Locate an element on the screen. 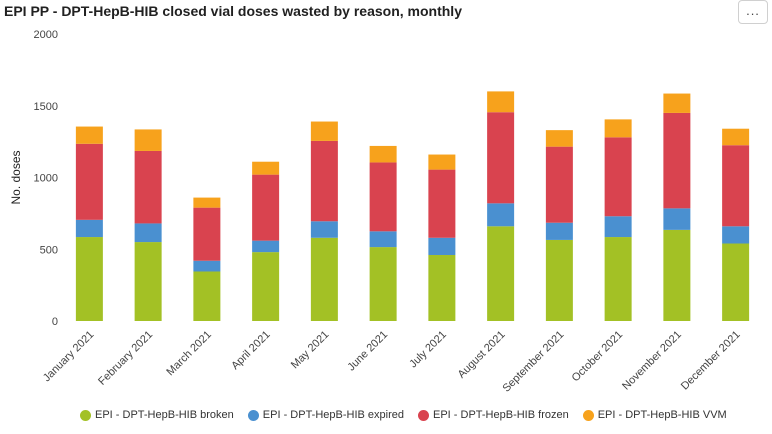 This screenshot has width=772, height=434. y-tick-label: 1000 is located at coordinates (46, 179).